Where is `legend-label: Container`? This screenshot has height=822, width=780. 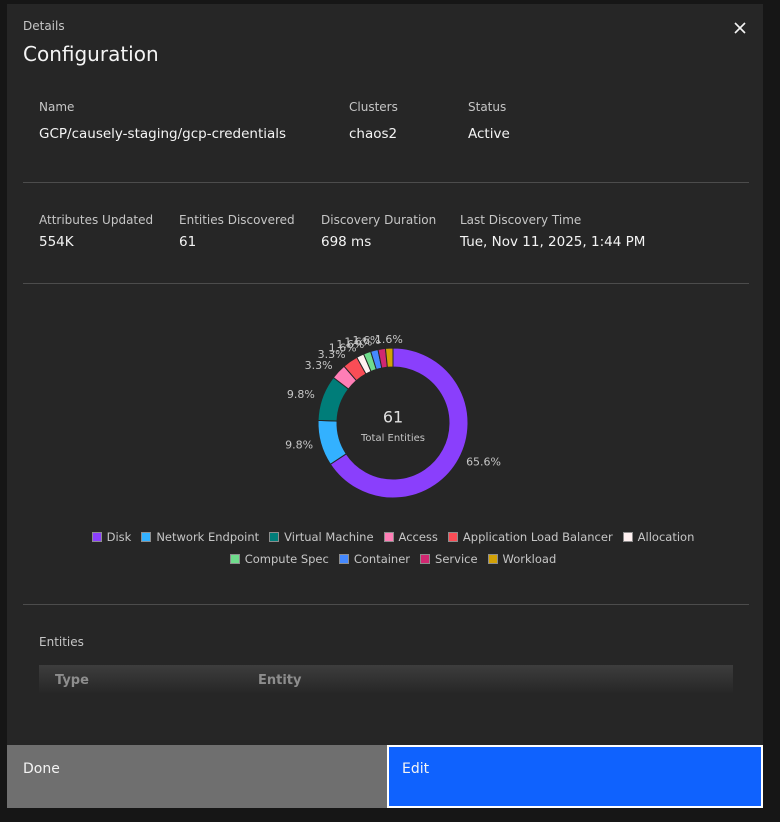
legend-label: Container is located at coordinates (382, 559).